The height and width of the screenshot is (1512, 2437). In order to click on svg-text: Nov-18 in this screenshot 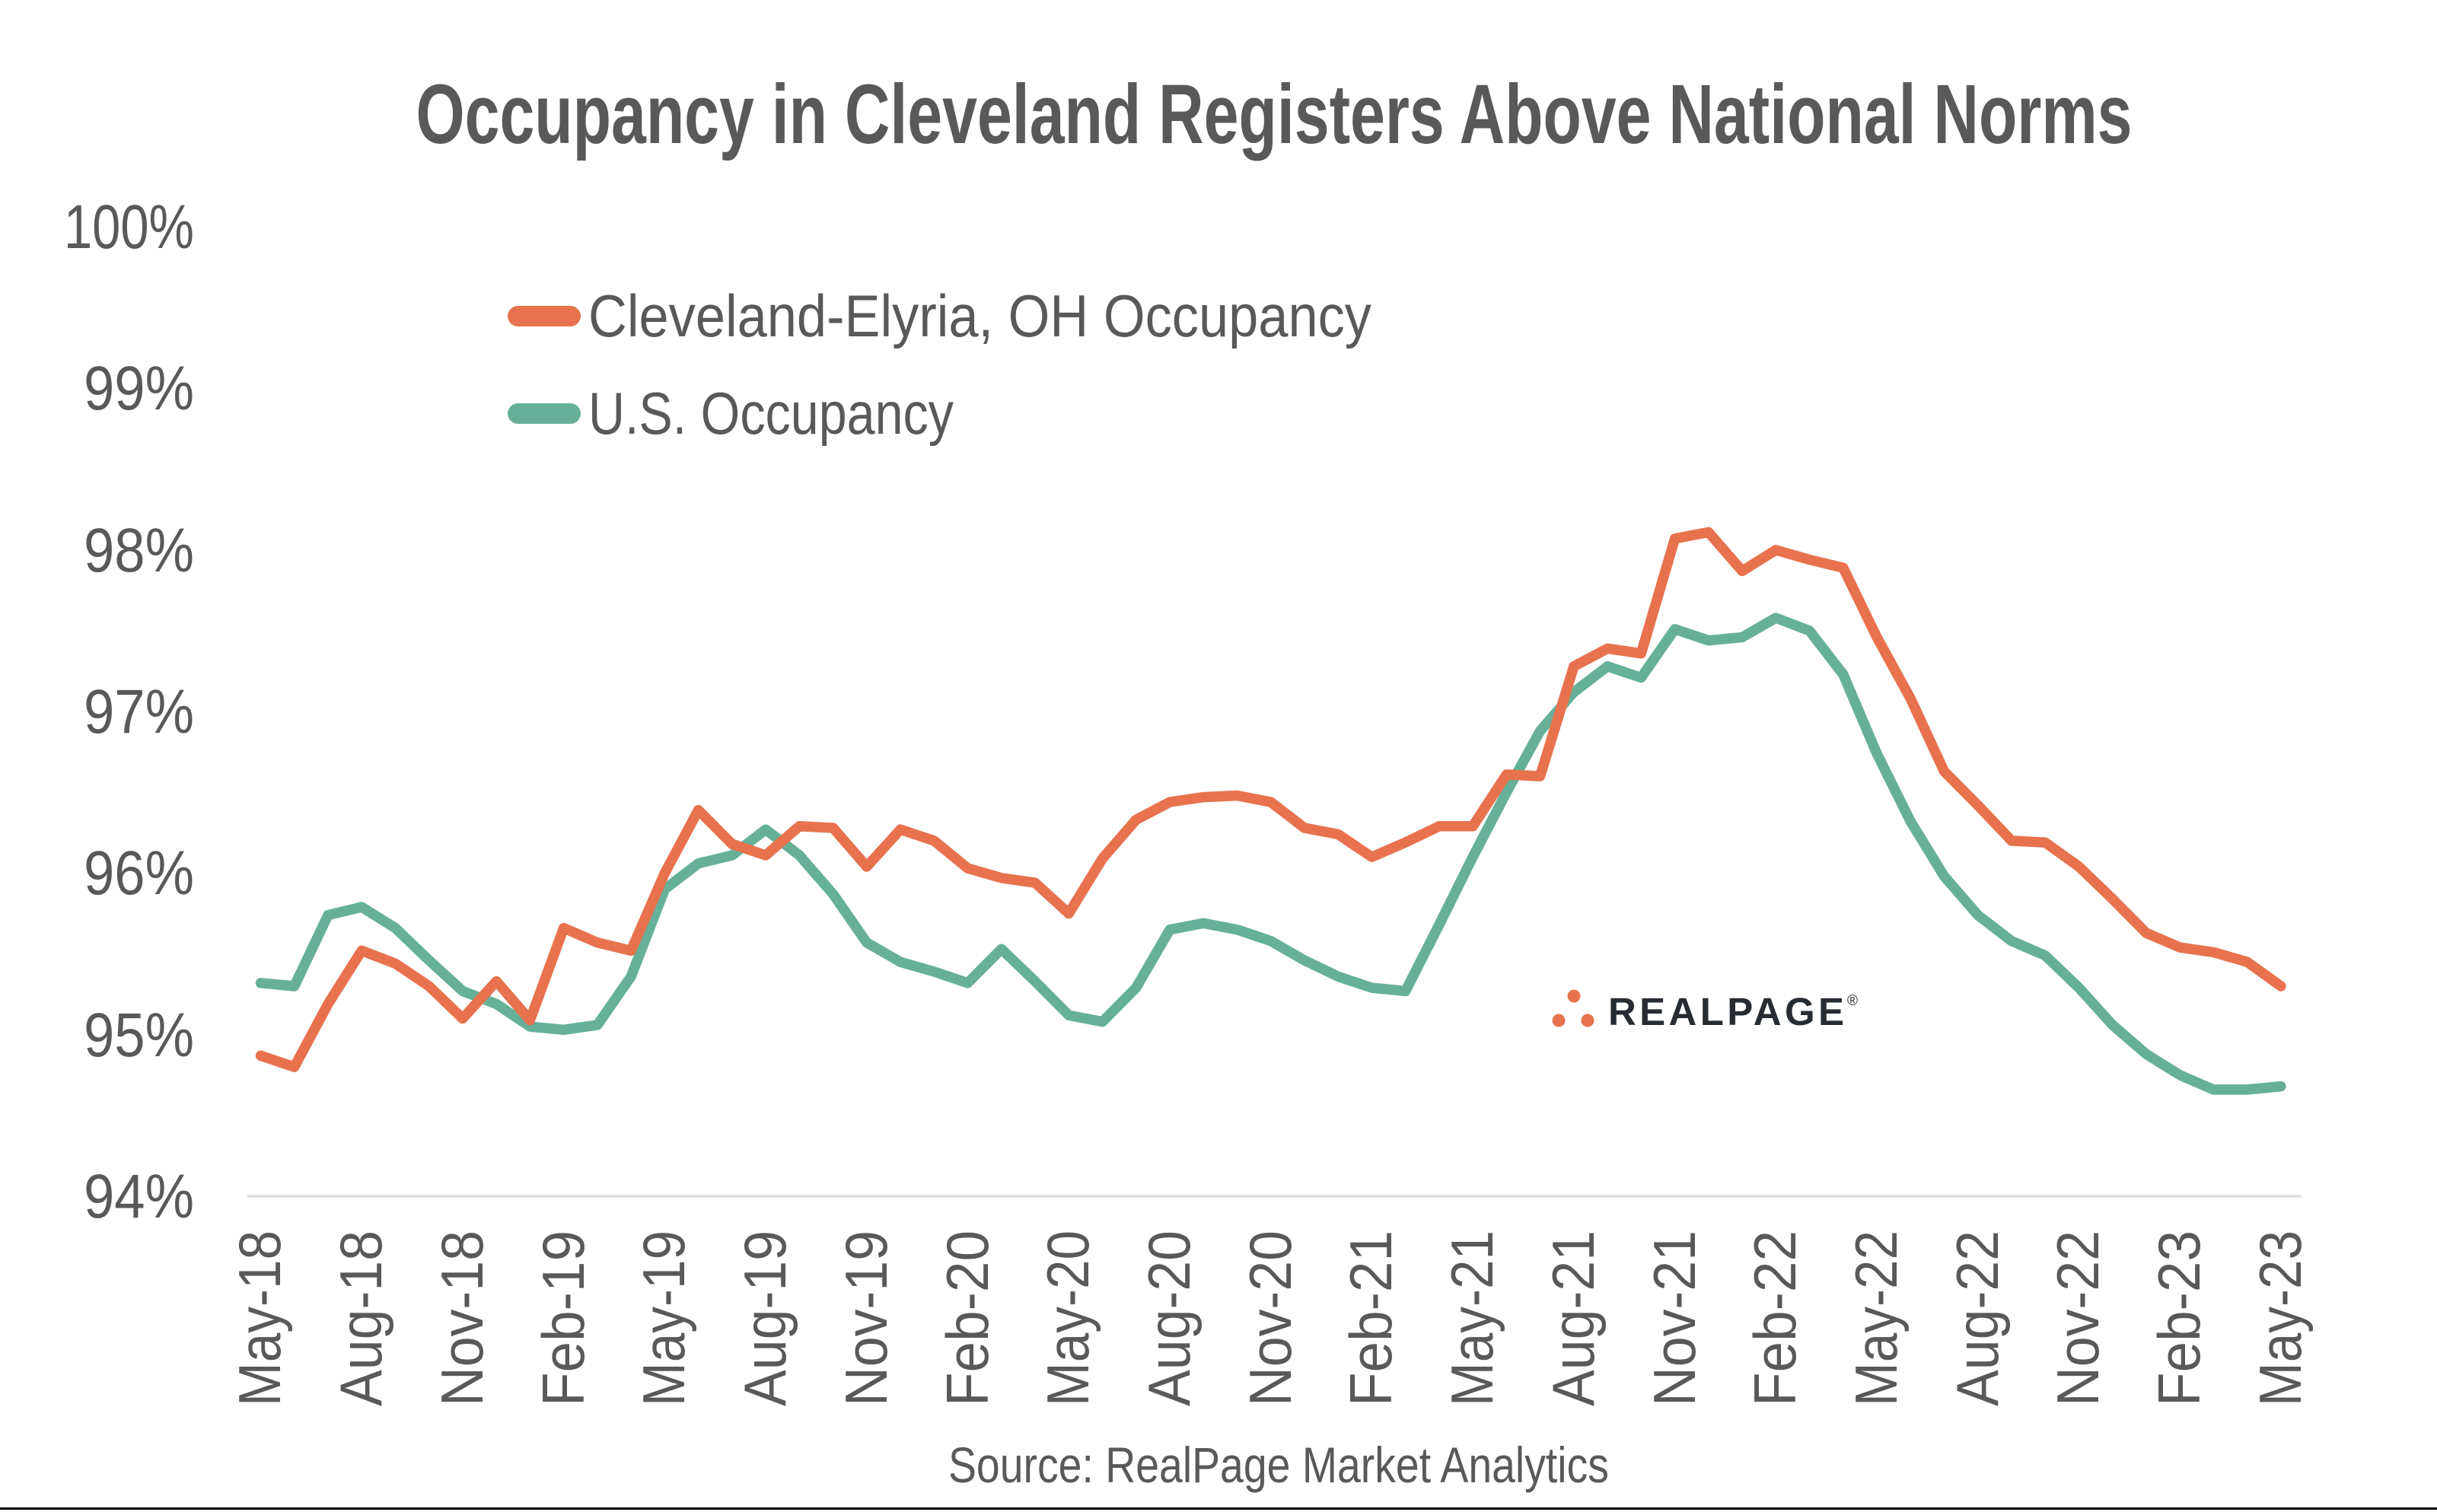, I will do `click(461, 1318)`.